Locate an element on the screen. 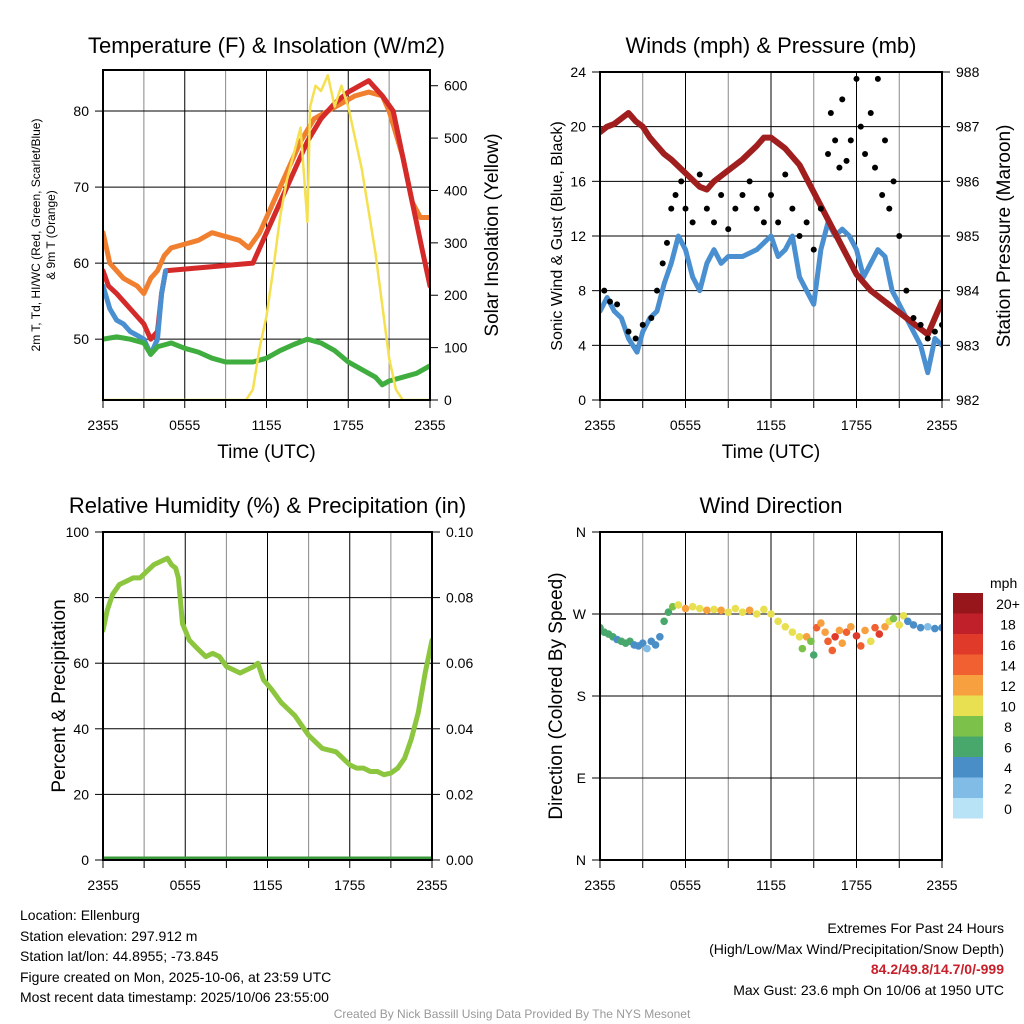 This screenshot has height=1024, width=1024. y-tick-label: W is located at coordinates (580, 614).